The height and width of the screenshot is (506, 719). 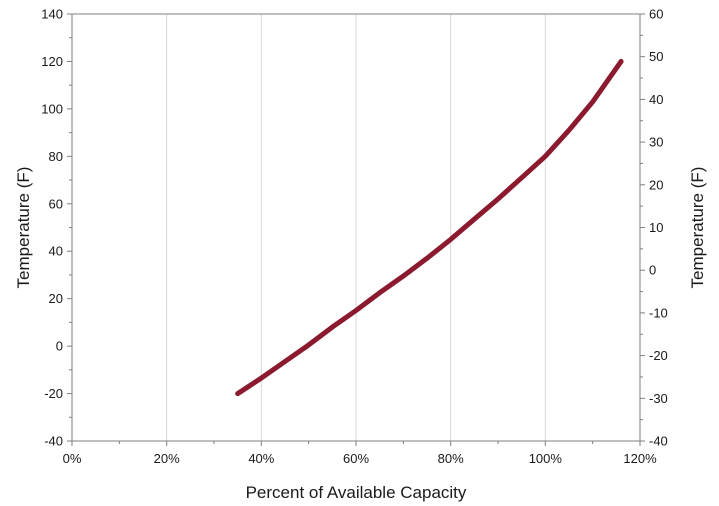 I want to click on y-tick-label: 20, so click(x=56, y=298).